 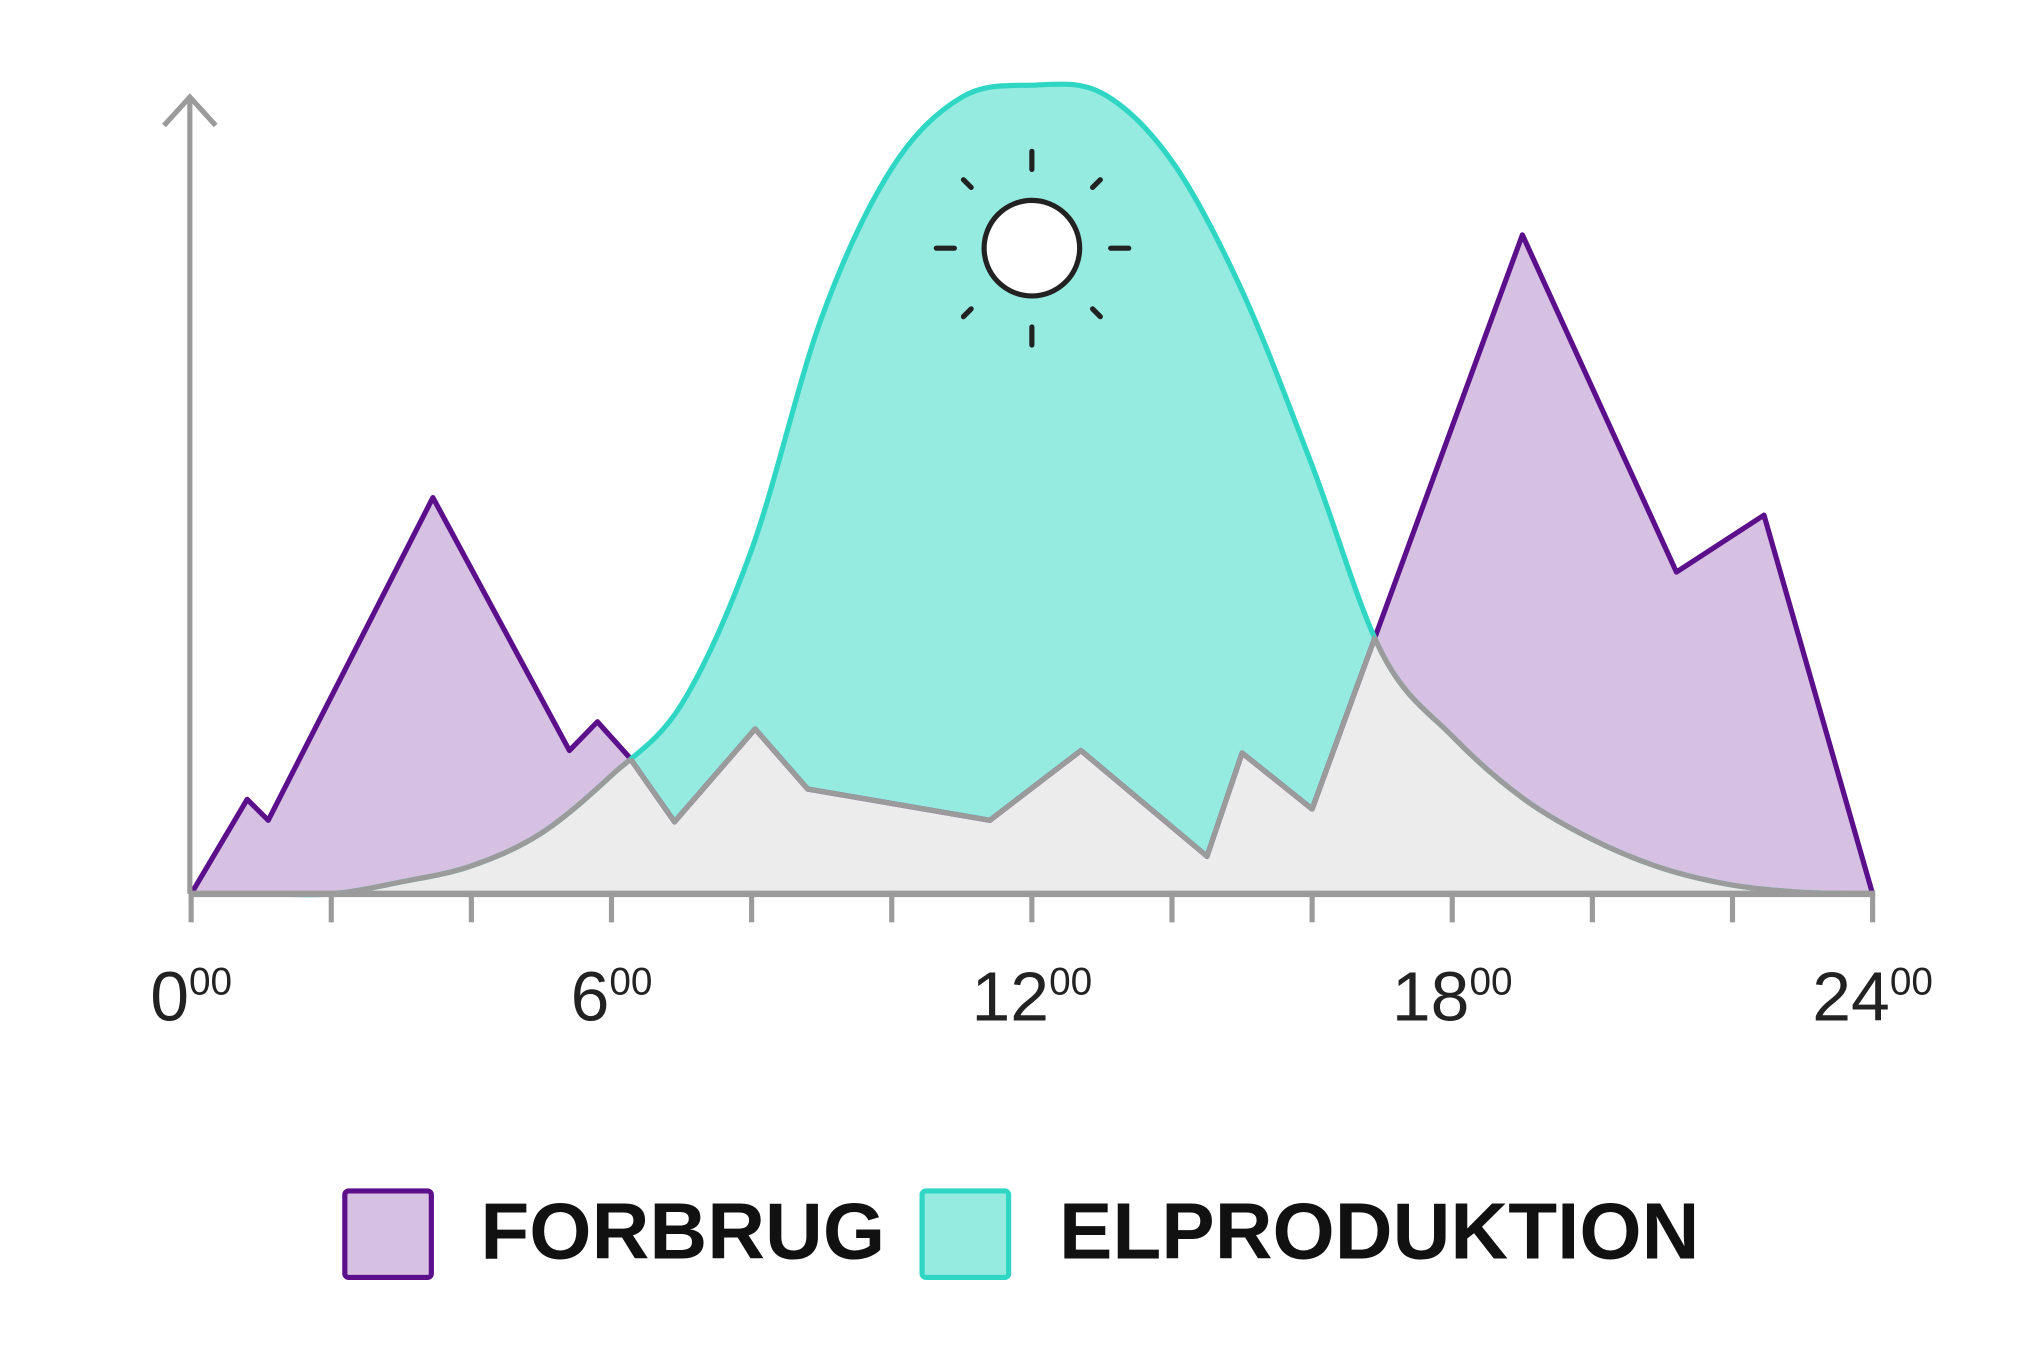 I want to click on x-tick-label: 000, so click(x=191, y=996).